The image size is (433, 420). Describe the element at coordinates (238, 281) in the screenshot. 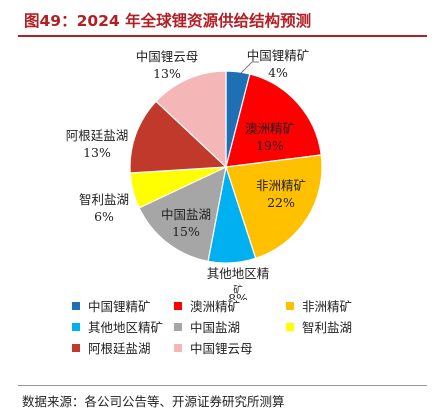

I see `slice-category-label: 其他地区精矿` at that location.